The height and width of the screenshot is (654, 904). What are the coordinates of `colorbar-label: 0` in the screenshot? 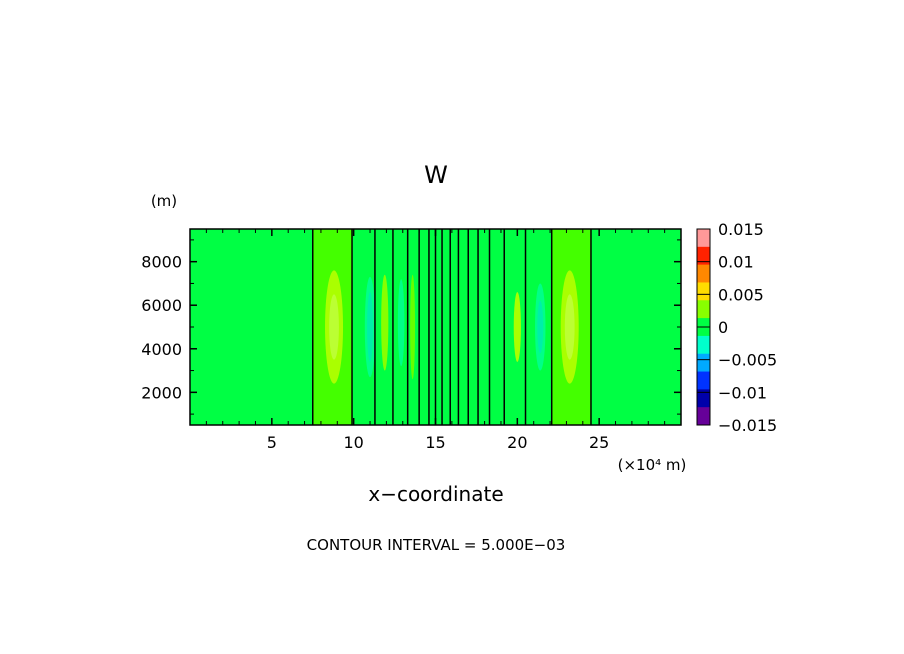 It's located at (723, 327).